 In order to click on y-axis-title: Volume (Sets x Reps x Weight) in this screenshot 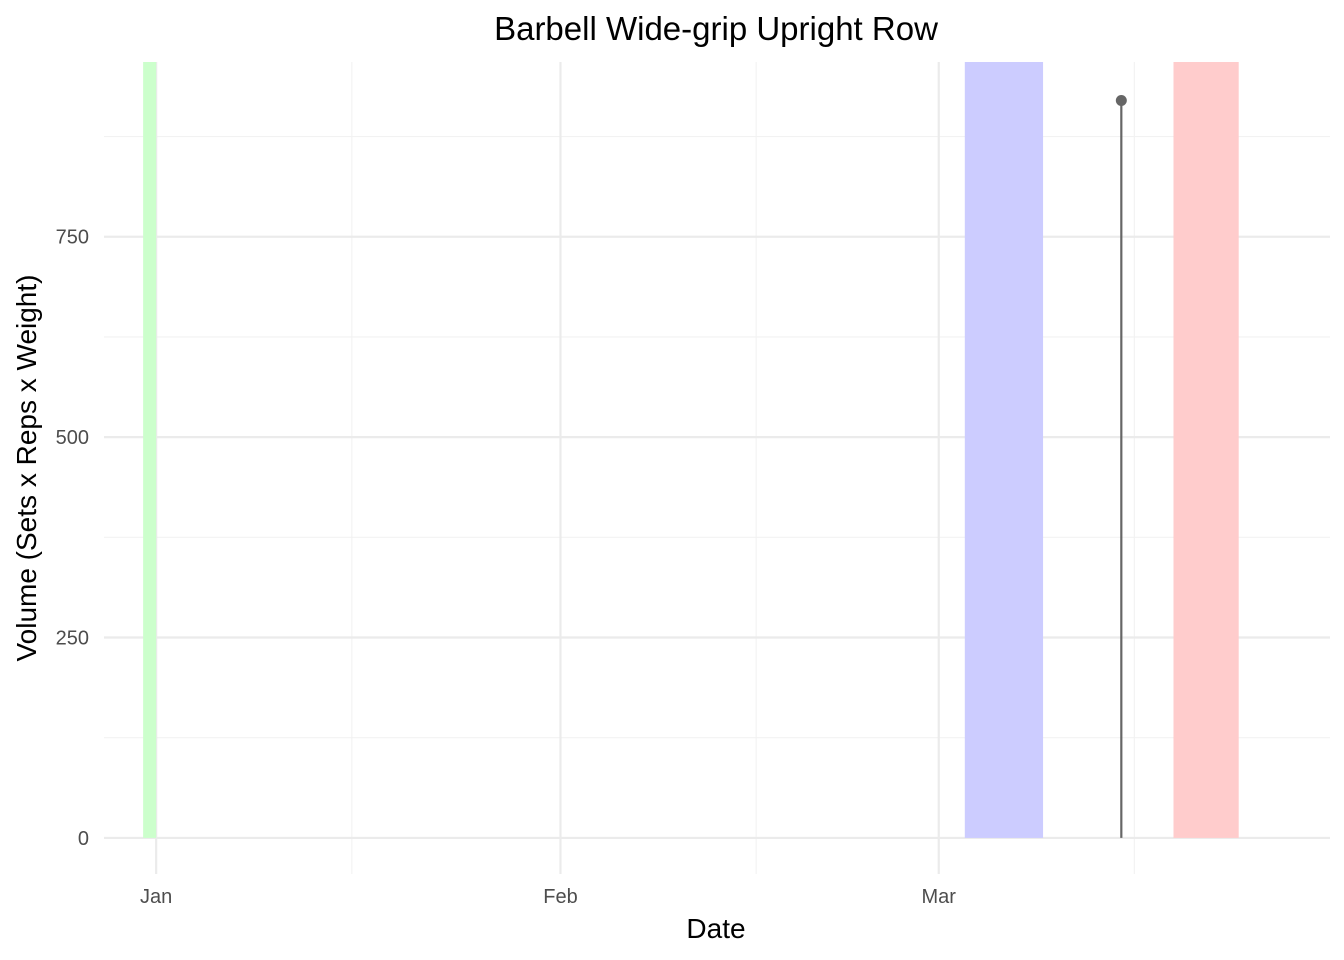, I will do `click(26, 468)`.